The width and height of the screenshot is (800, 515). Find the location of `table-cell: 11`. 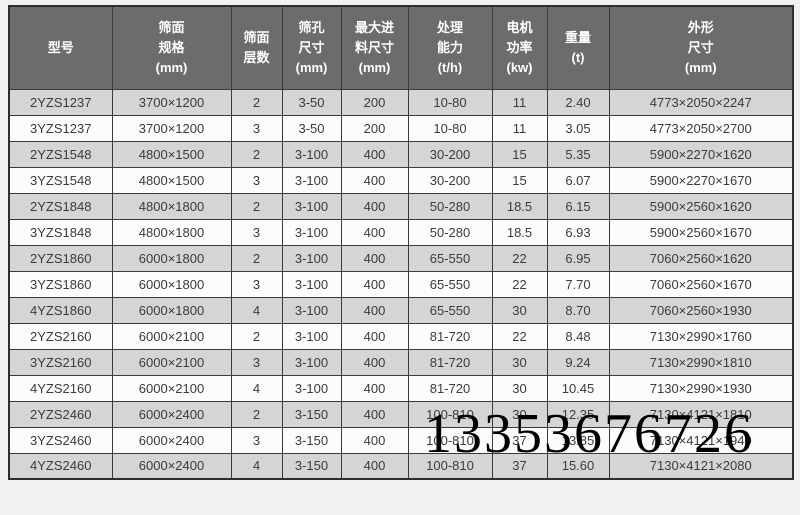

table-cell: 11 is located at coordinates (519, 128).